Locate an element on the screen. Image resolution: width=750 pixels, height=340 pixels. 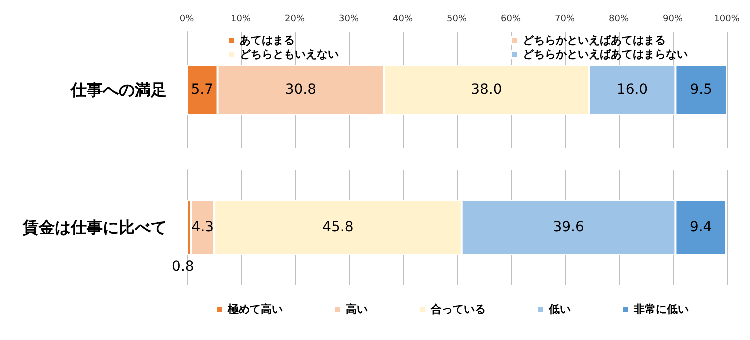
x-tick-label: 90% is located at coordinates (673, 19).